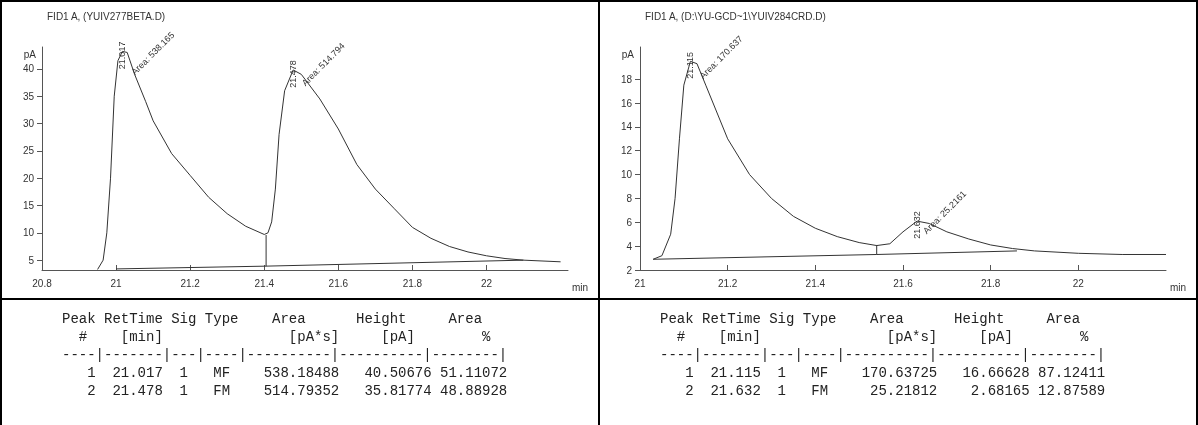 The width and height of the screenshot is (1198, 425). Describe the element at coordinates (895, 391) in the screenshot. I see `text: 2 21.632 1 FM 25.21812 2.68165 12.87589` at that location.